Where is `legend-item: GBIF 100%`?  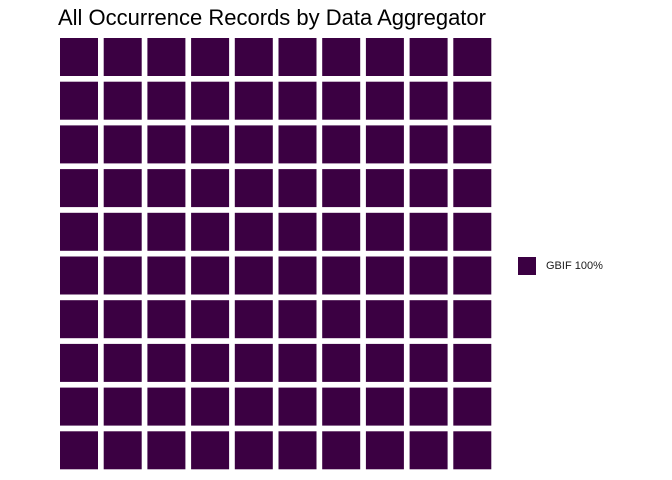 legend-item: GBIF 100% is located at coordinates (560, 266).